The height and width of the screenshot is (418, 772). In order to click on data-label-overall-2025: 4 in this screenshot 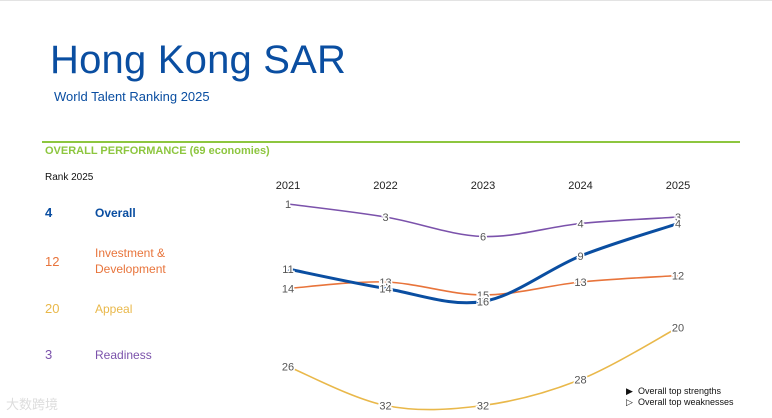, I will do `click(678, 225)`.